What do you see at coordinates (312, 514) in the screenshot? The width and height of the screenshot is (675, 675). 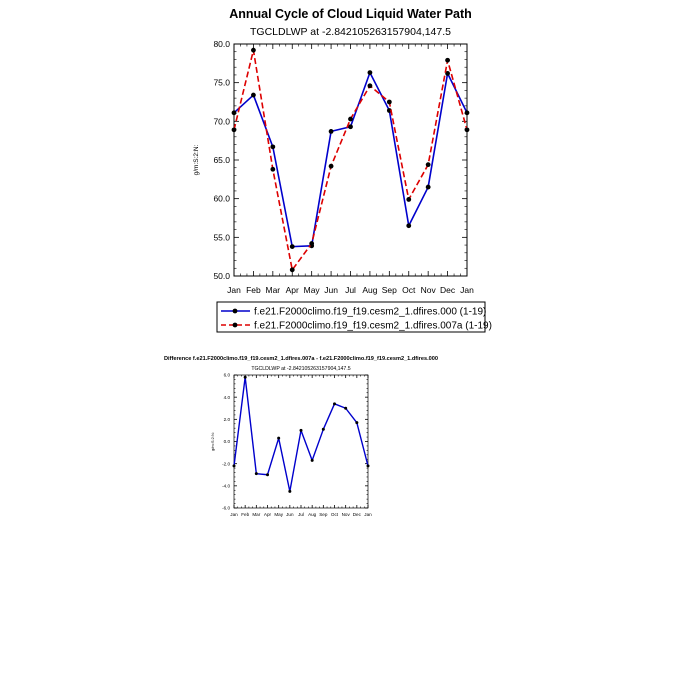 I see `diff-chart-xtick-label: Aug` at bounding box center [312, 514].